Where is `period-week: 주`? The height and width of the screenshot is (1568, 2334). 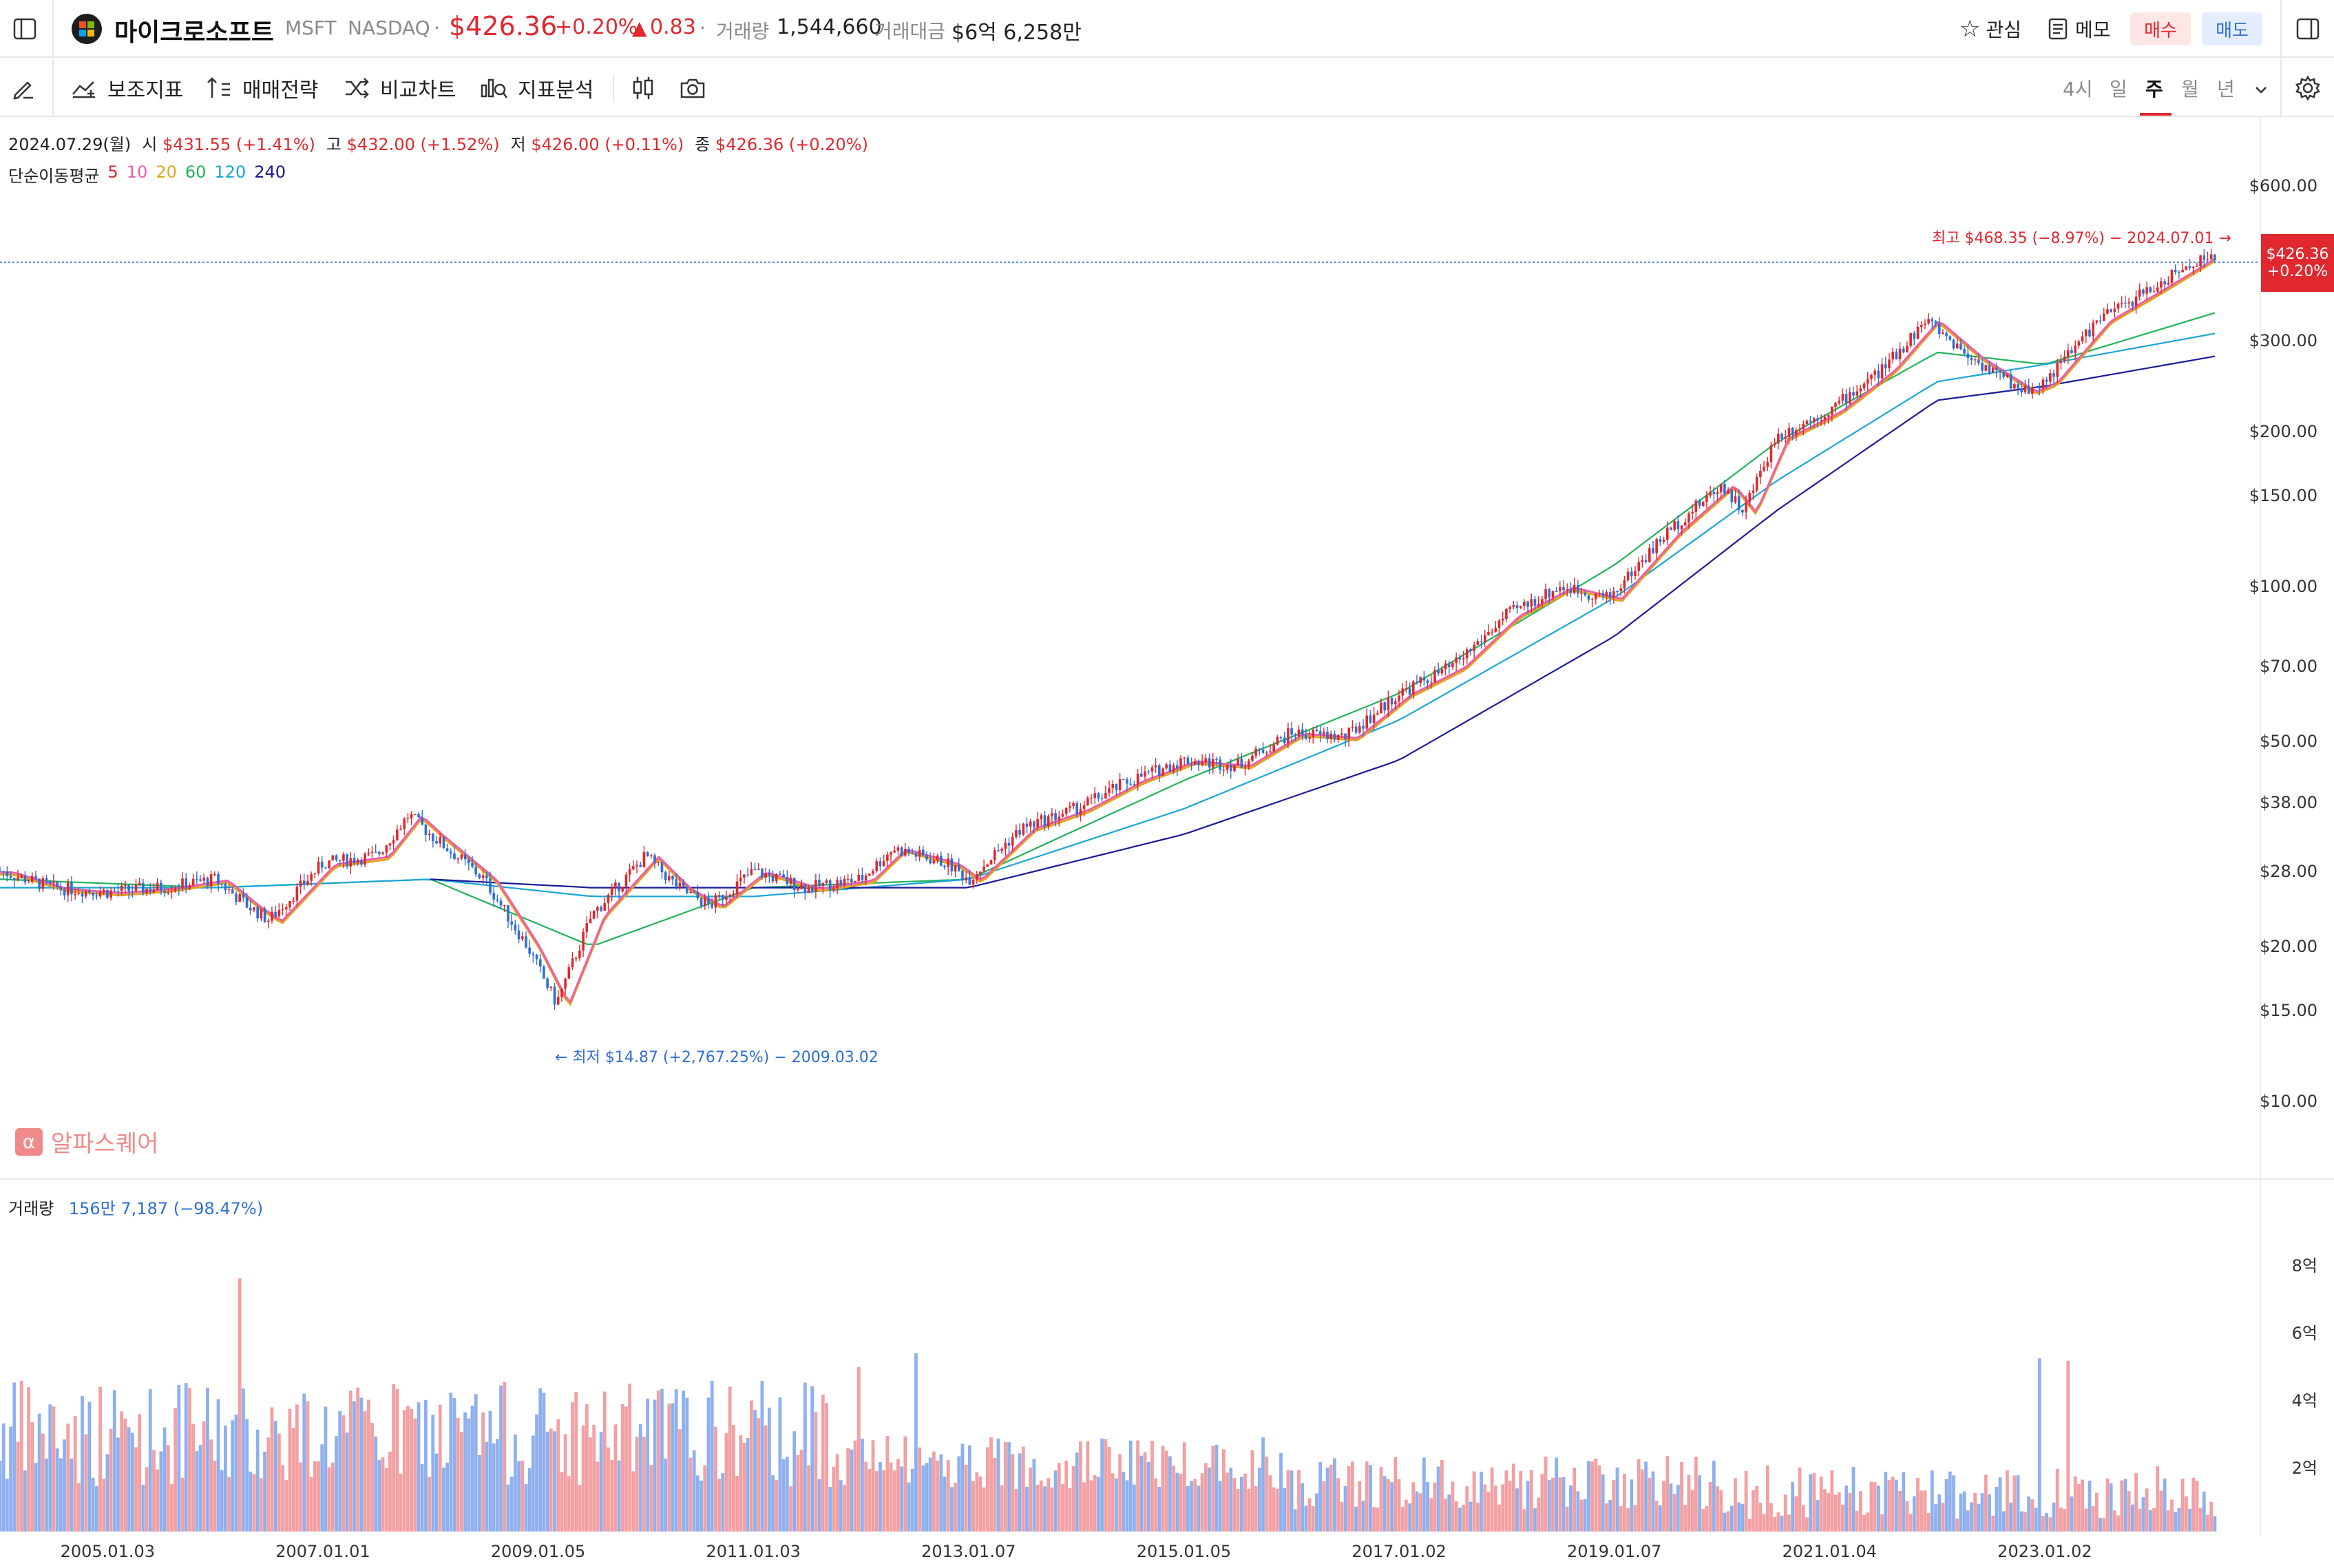 period-week: 주 is located at coordinates (2154, 89).